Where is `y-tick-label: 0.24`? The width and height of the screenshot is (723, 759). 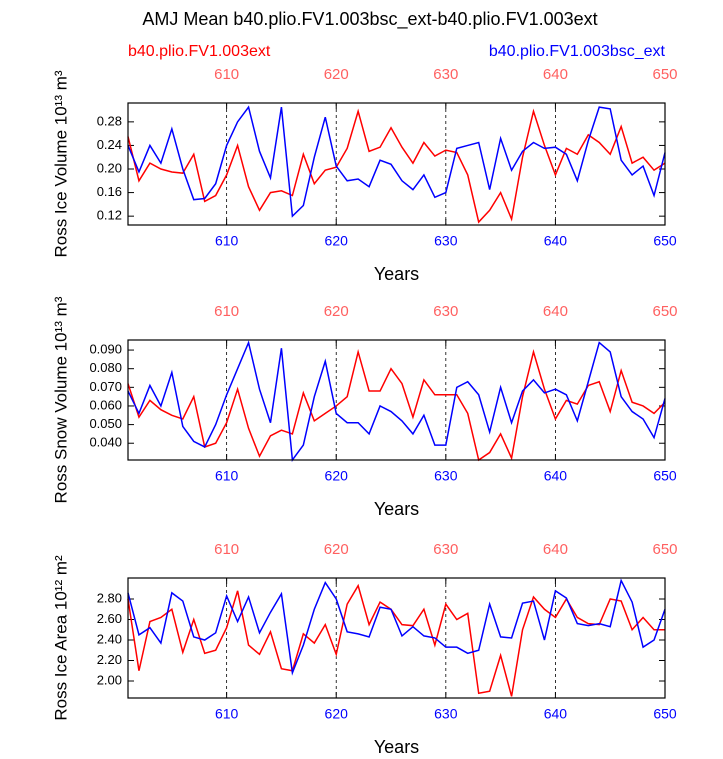
y-tick-label: 0.24 is located at coordinates (109, 144).